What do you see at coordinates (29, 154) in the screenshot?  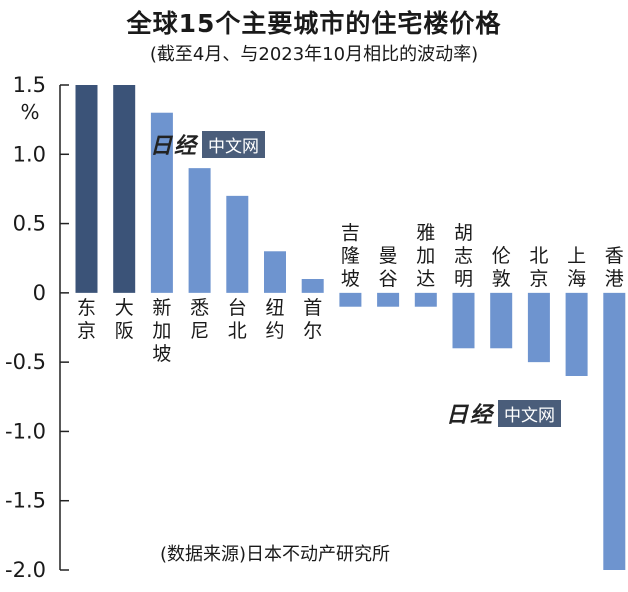 I see `y-tick-label: 1.0` at bounding box center [29, 154].